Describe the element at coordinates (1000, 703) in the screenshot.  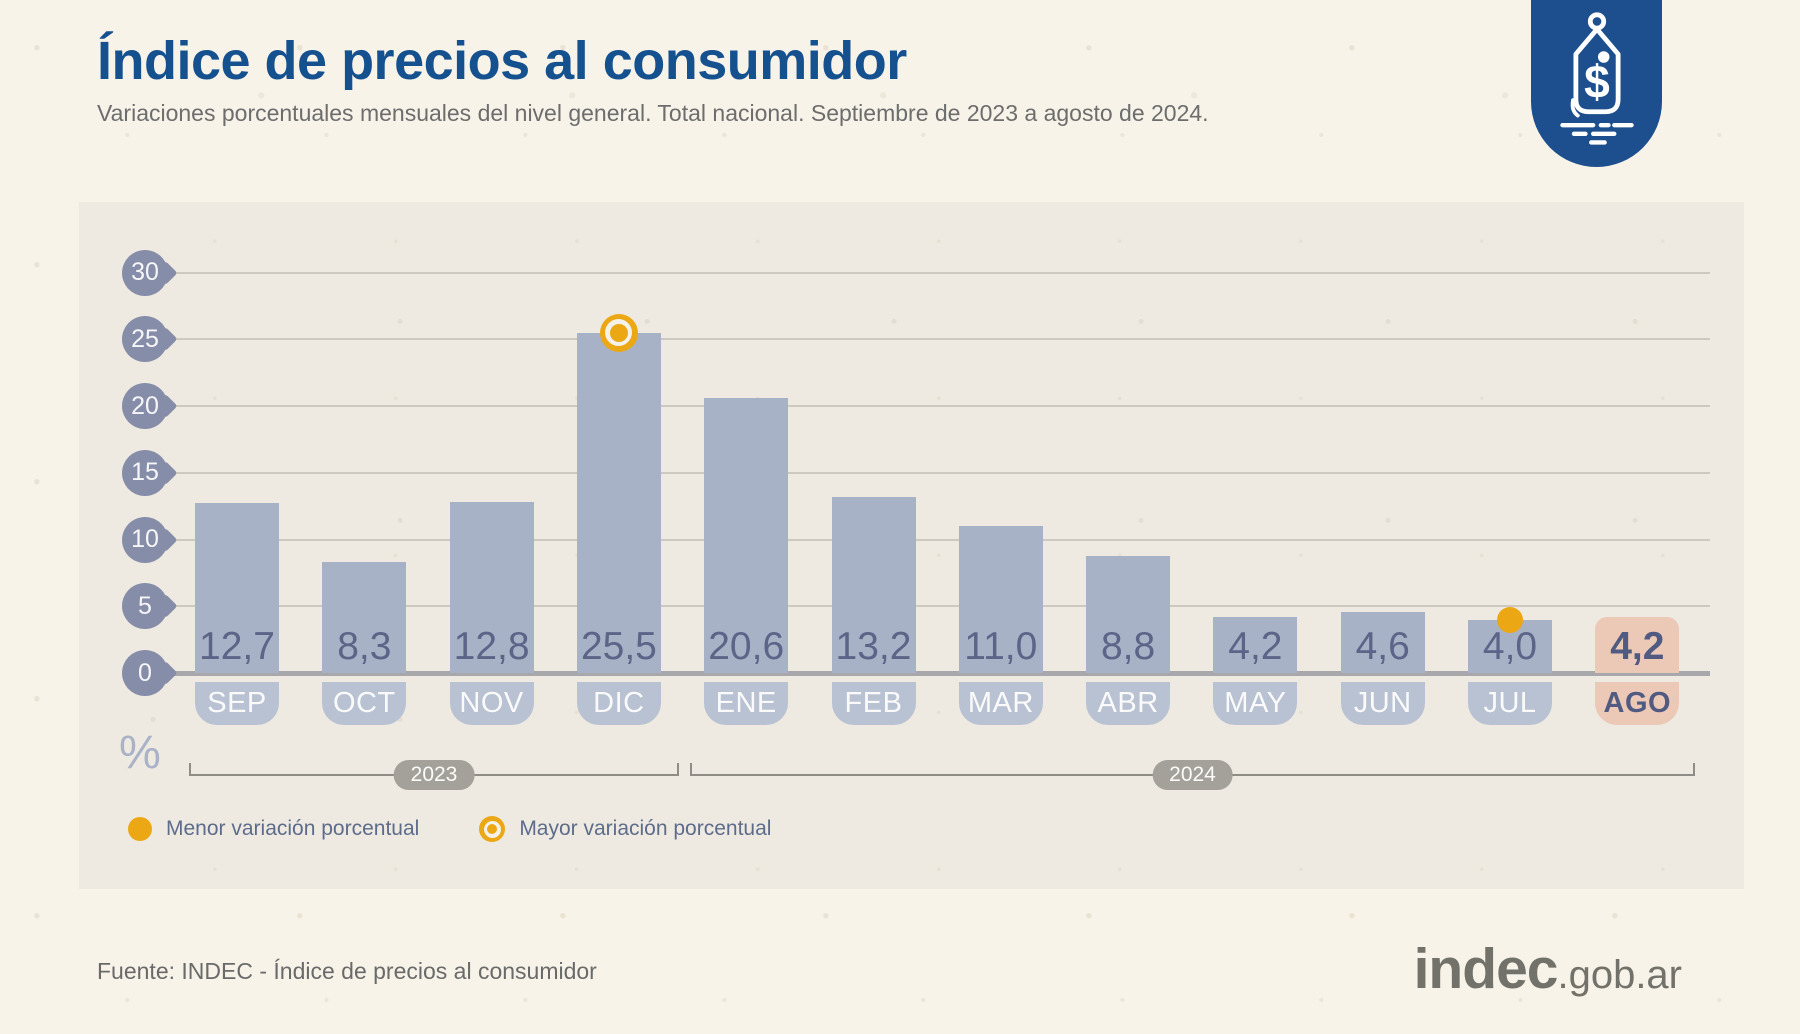
I see `month-label-MAR: MAR` at that location.